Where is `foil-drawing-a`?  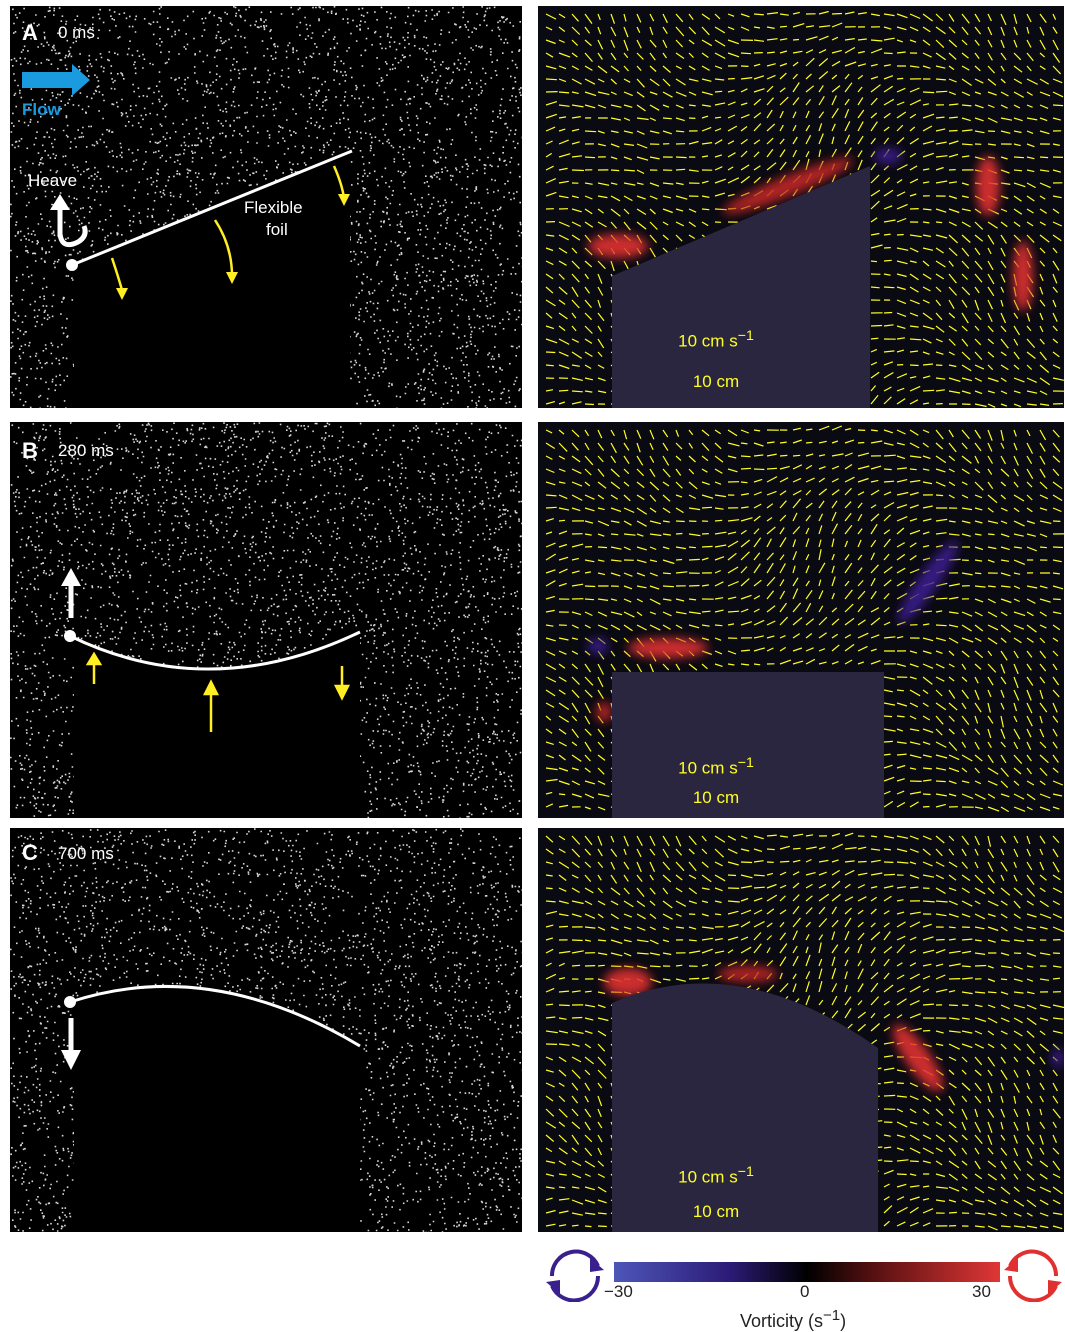
foil-drawing-a is located at coordinates (187, 236).